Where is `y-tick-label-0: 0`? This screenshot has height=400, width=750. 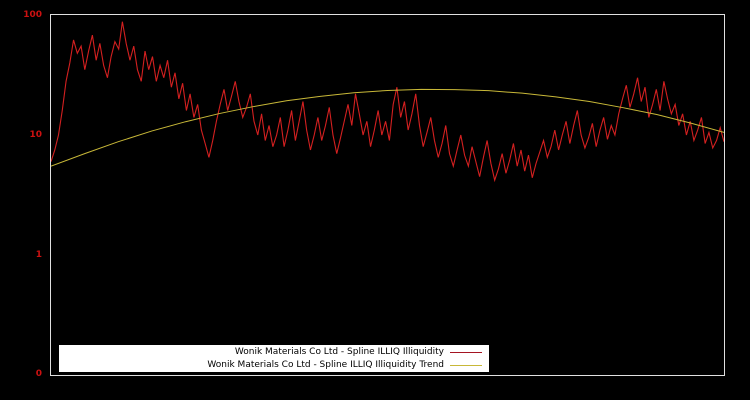 y-tick-label-0: 0 is located at coordinates (38, 374).